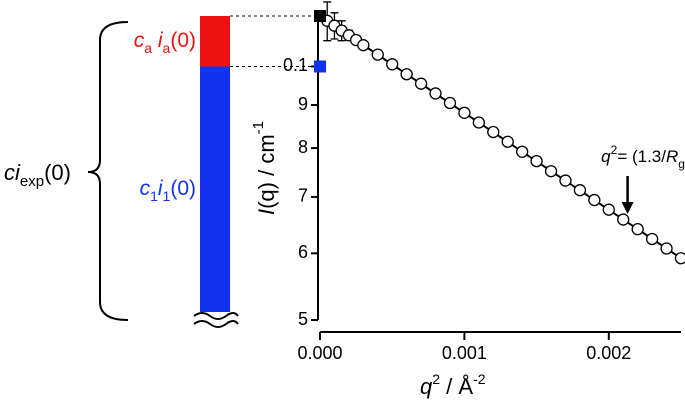 This screenshot has height=408, width=685. I want to click on total-label: ciexp(0), so click(37, 175).